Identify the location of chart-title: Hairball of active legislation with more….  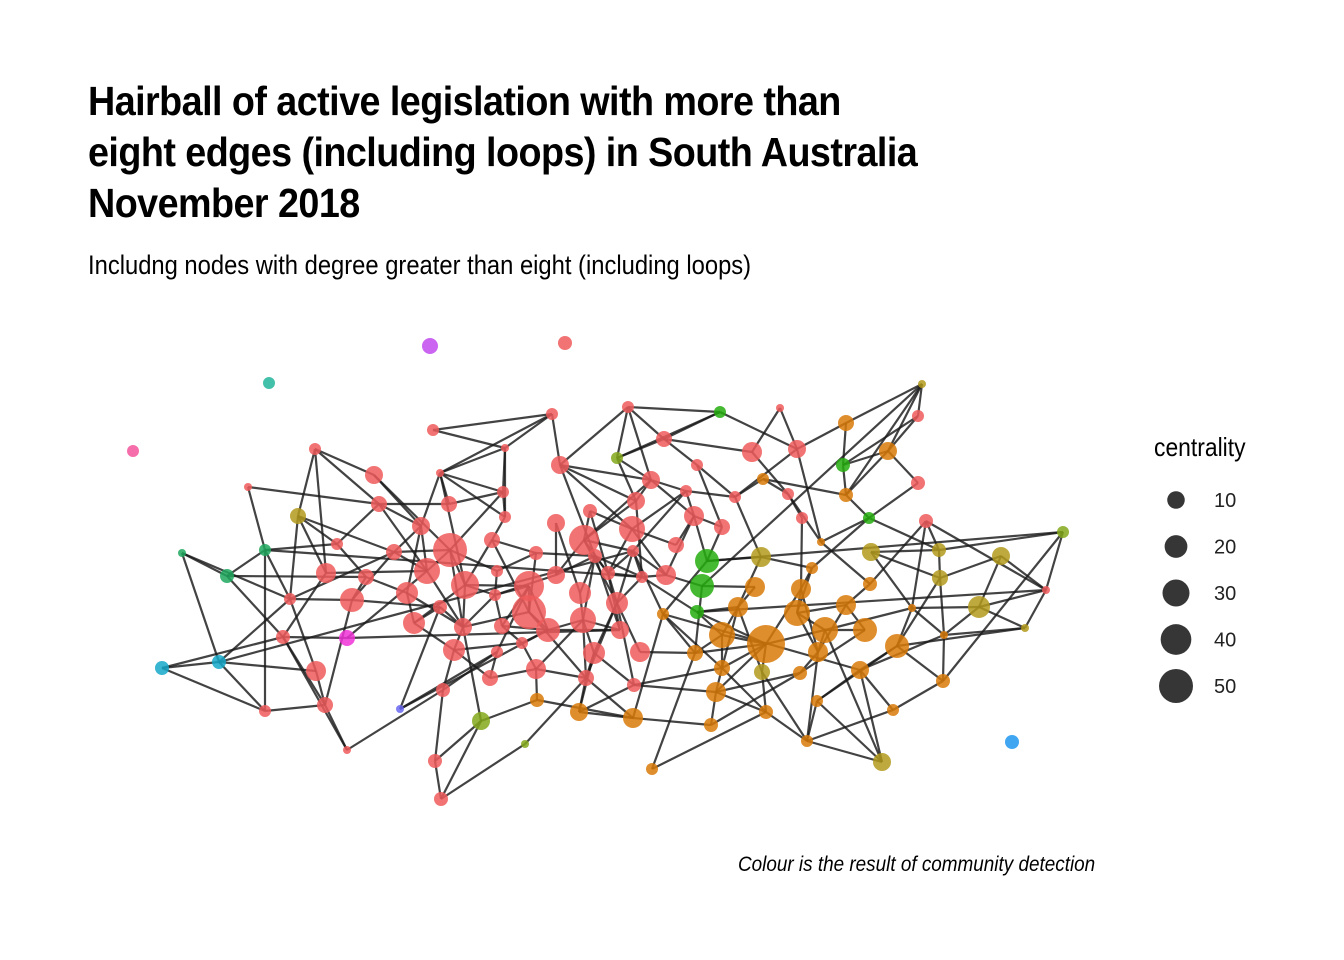
(548, 152).